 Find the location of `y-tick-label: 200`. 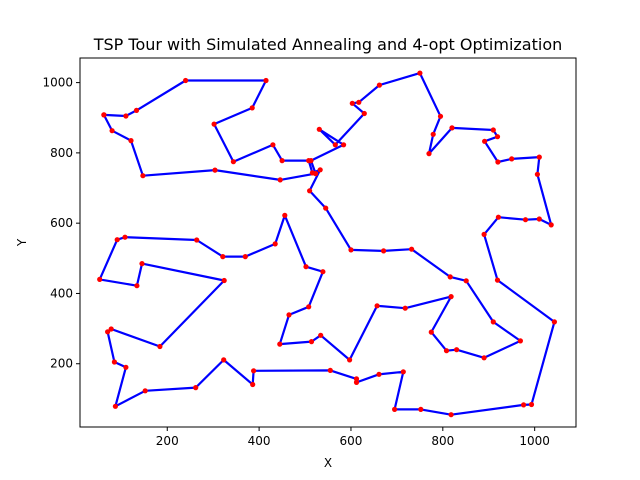

y-tick-label: 200 is located at coordinates (61, 364).